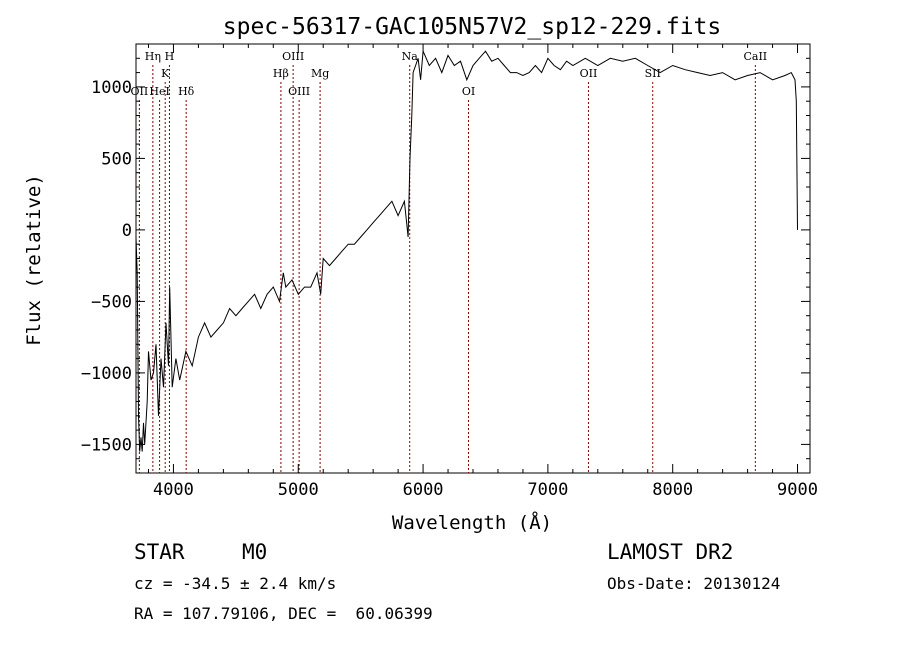 The image size is (900, 649). Describe the element at coordinates (547, 490) in the screenshot. I see `x-tick-label: 7000` at that location.